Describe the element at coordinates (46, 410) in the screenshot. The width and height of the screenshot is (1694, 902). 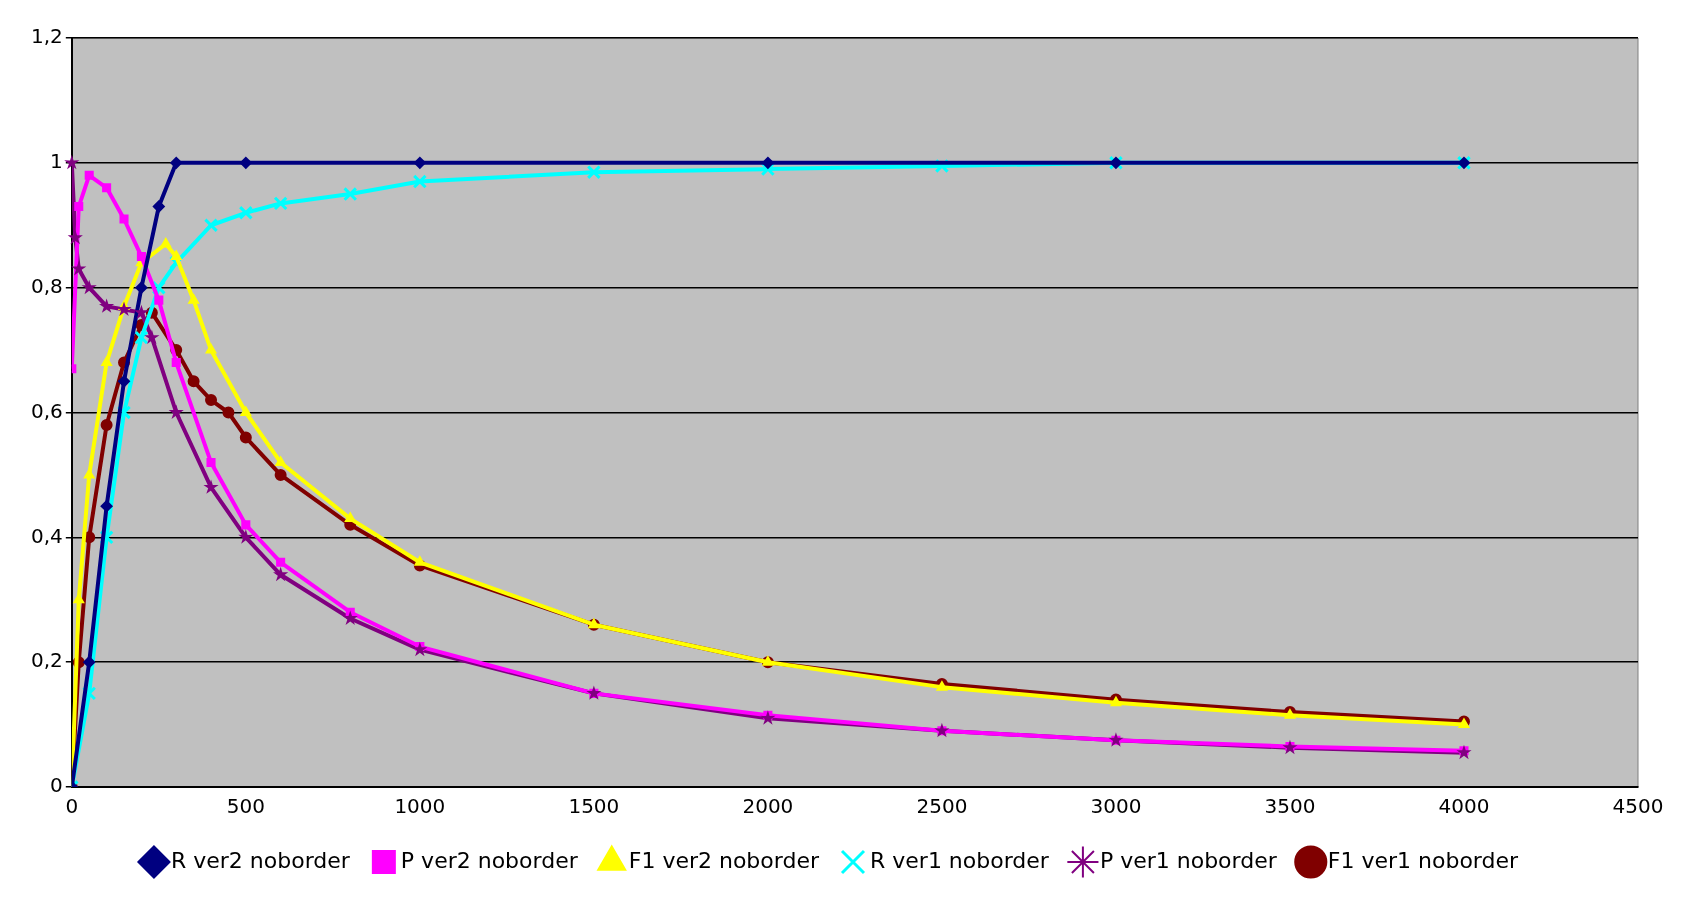
I see `y-tick-label: 0,6` at that location.